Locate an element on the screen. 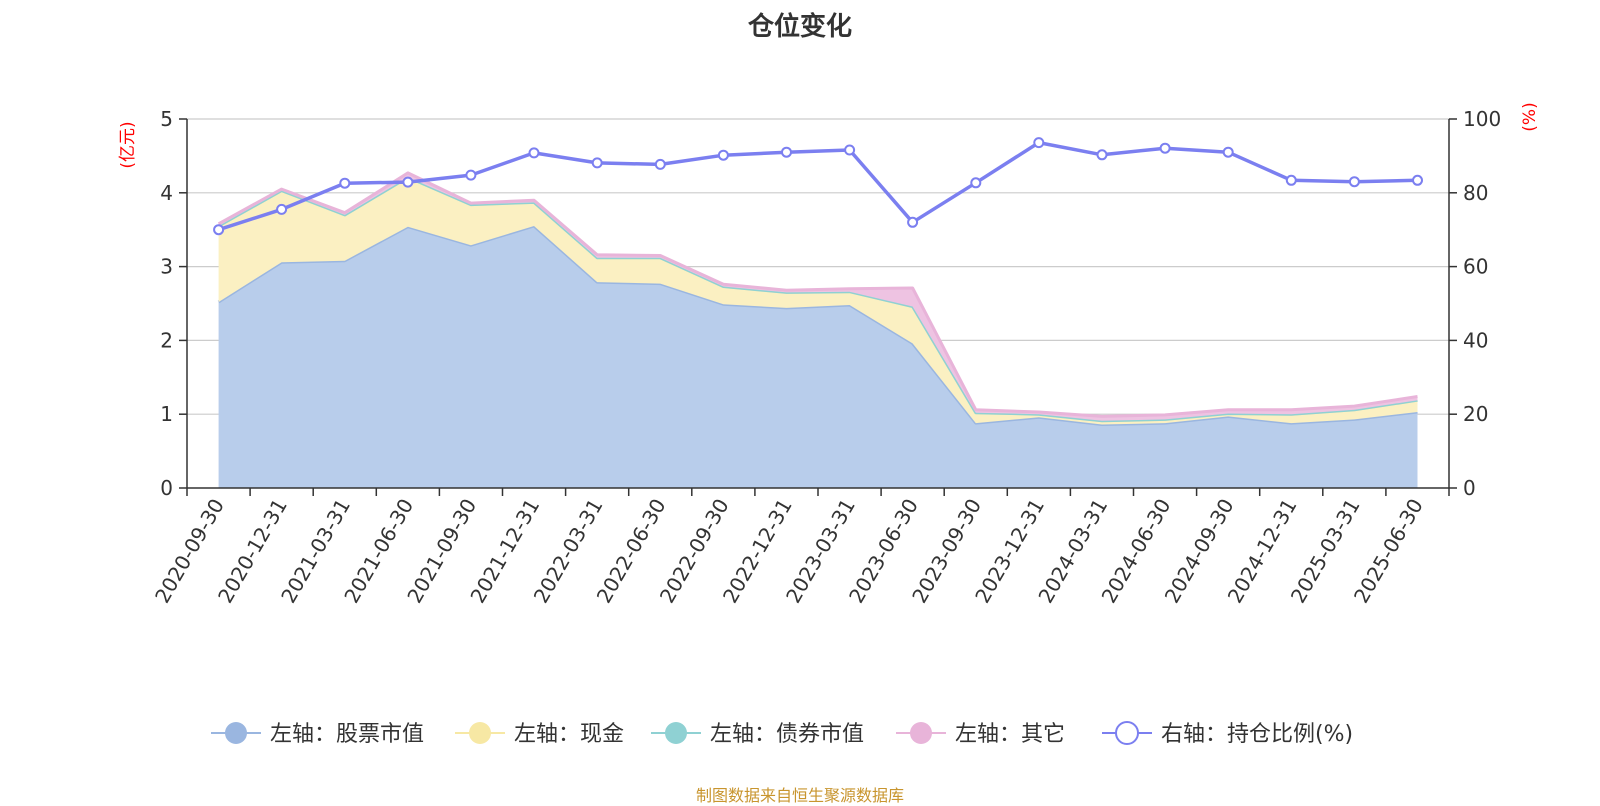 This screenshot has width=1600, height=806. left-axis-tick-label: 2 is located at coordinates (166, 340).